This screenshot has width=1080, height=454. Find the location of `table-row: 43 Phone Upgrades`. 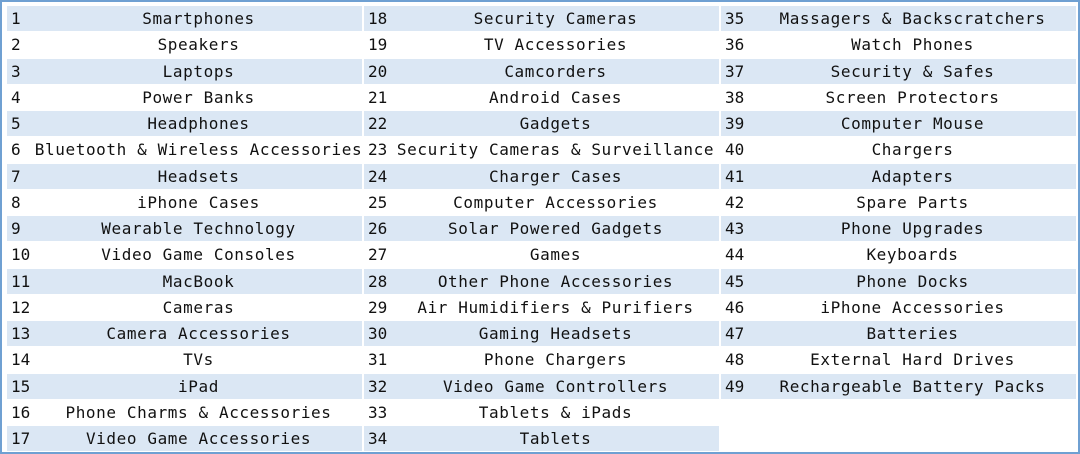

table-row: 43 Phone Upgrades is located at coordinates (898, 229).